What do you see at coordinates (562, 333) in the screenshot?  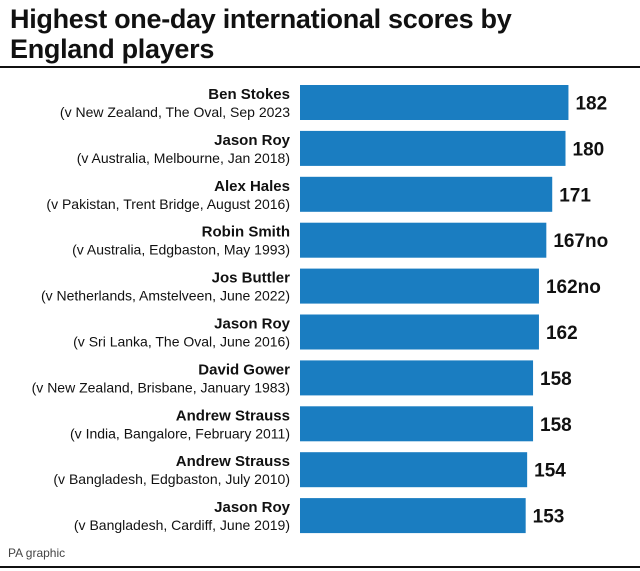 I see `value-label: 162` at bounding box center [562, 333].